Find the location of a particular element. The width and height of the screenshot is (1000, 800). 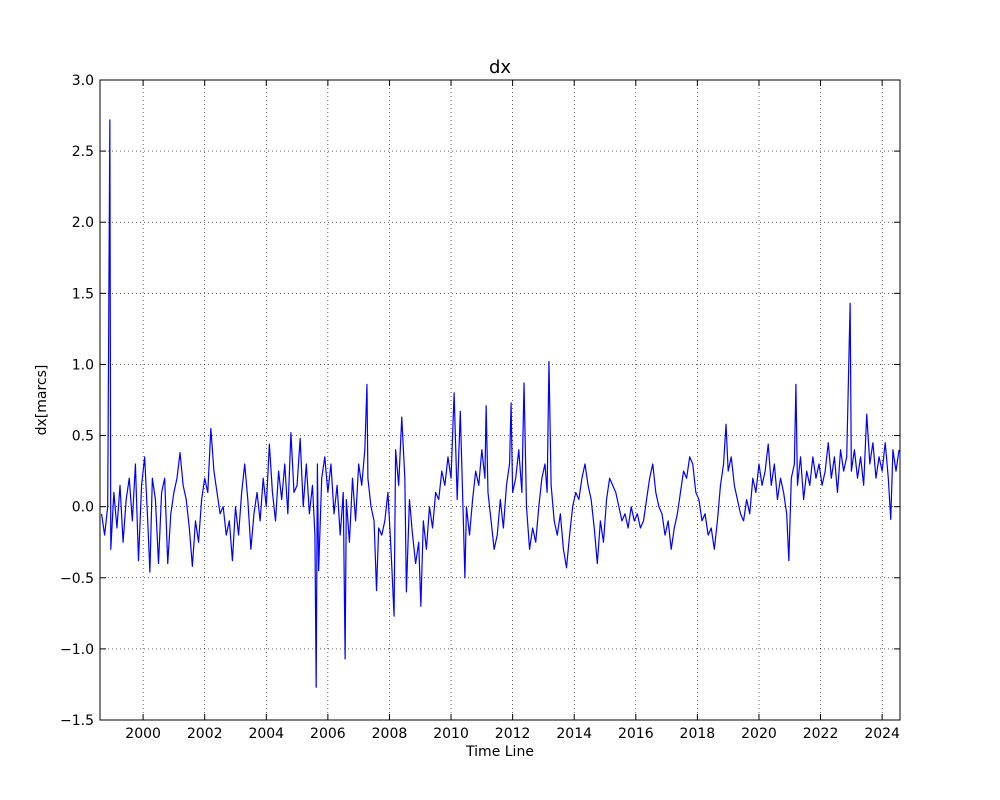

x-tick-label: 2014 is located at coordinates (574, 734).